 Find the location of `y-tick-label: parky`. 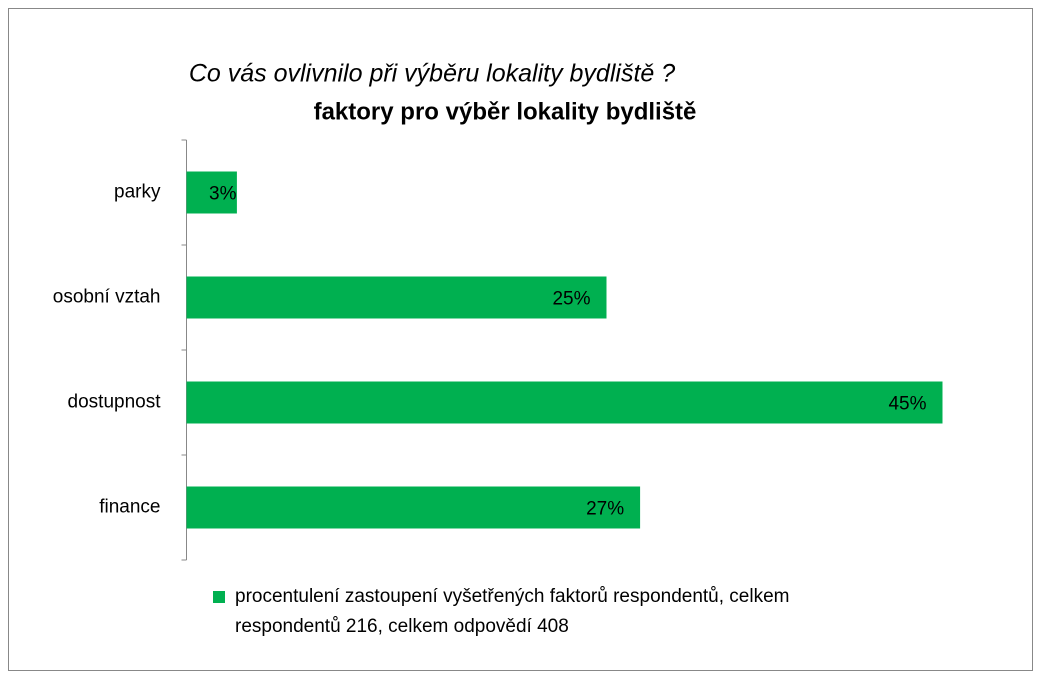

y-tick-label: parky is located at coordinates (137, 192).